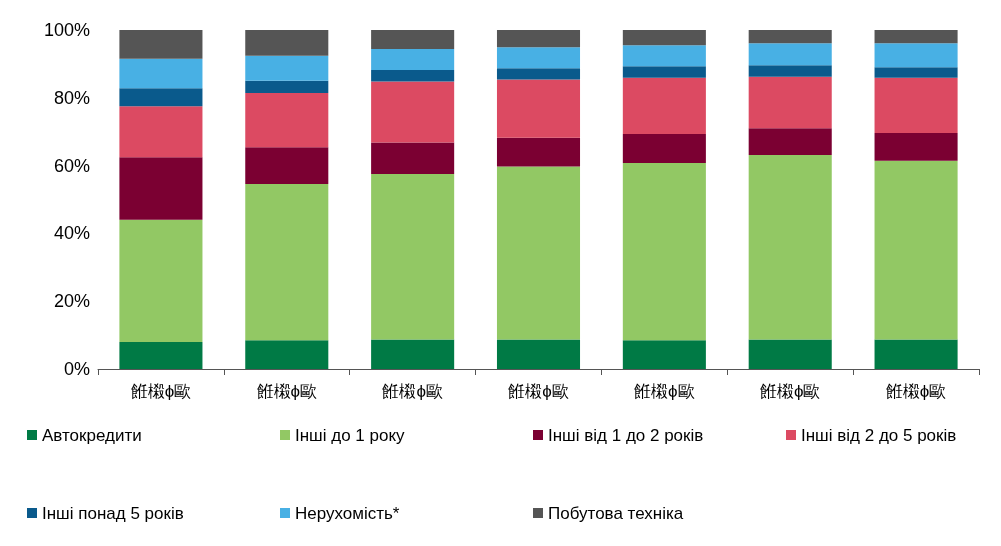 The image size is (1001, 546). Describe the element at coordinates (626, 435) in the screenshot. I see `legend-label: Інші від 1 до 2 років` at that location.